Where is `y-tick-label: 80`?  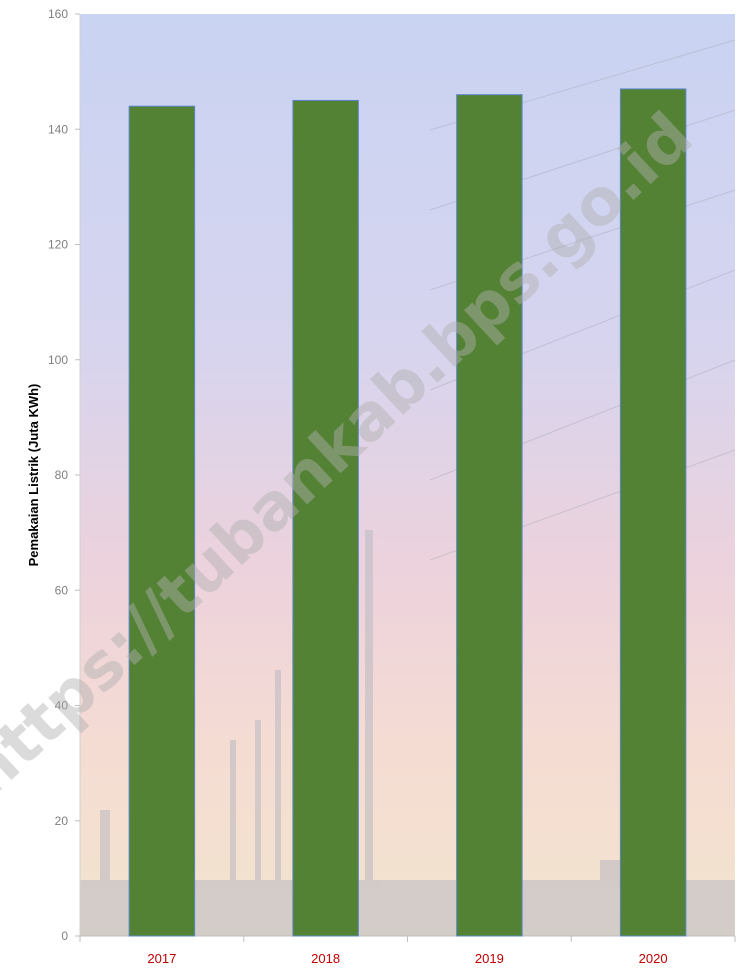 y-tick-label: 80 is located at coordinates (62, 475).